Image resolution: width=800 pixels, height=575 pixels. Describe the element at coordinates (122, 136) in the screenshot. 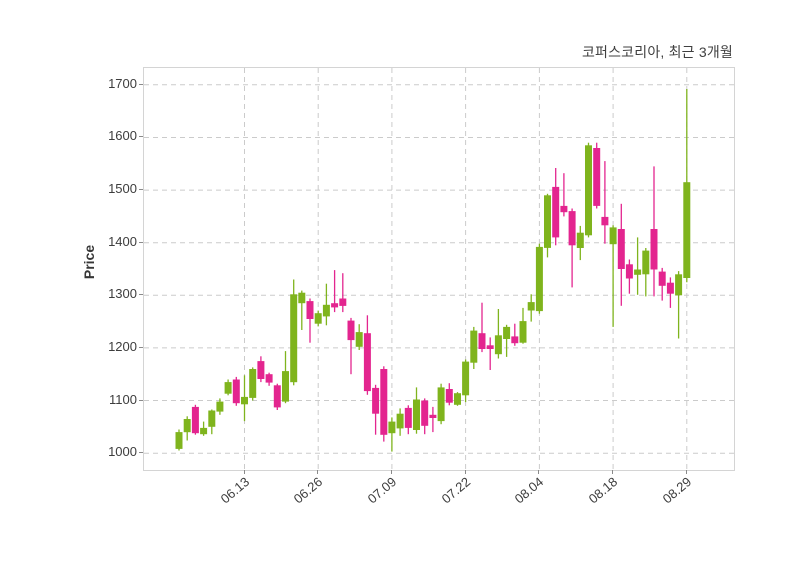

I see `y-tick-label: 1600` at that location.